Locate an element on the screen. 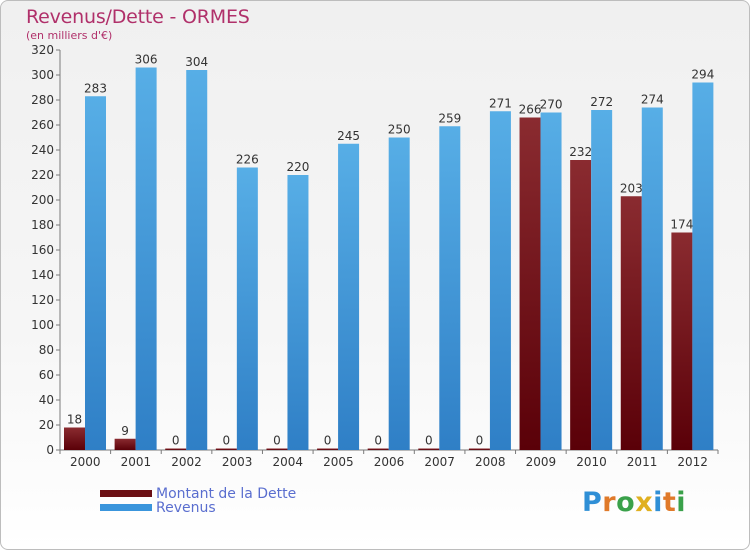  y-tick-label: 140 is located at coordinates (42, 275).